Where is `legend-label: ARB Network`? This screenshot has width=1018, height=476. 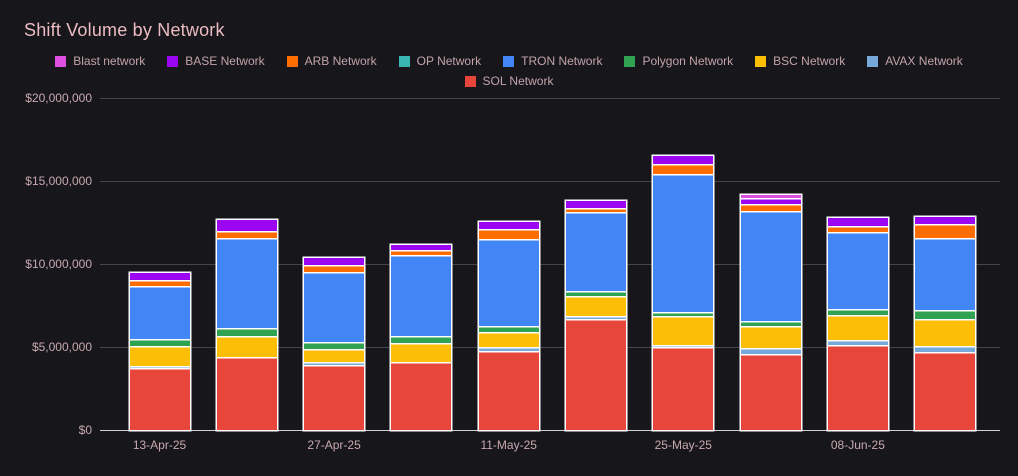 legend-label: ARB Network is located at coordinates (340, 61).